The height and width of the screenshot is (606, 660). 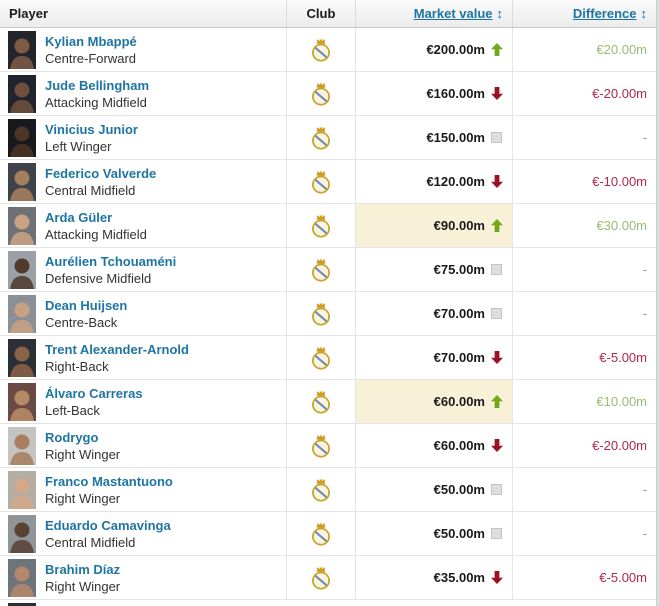 I want to click on player-name-link: Arda Güler, so click(x=79, y=217).